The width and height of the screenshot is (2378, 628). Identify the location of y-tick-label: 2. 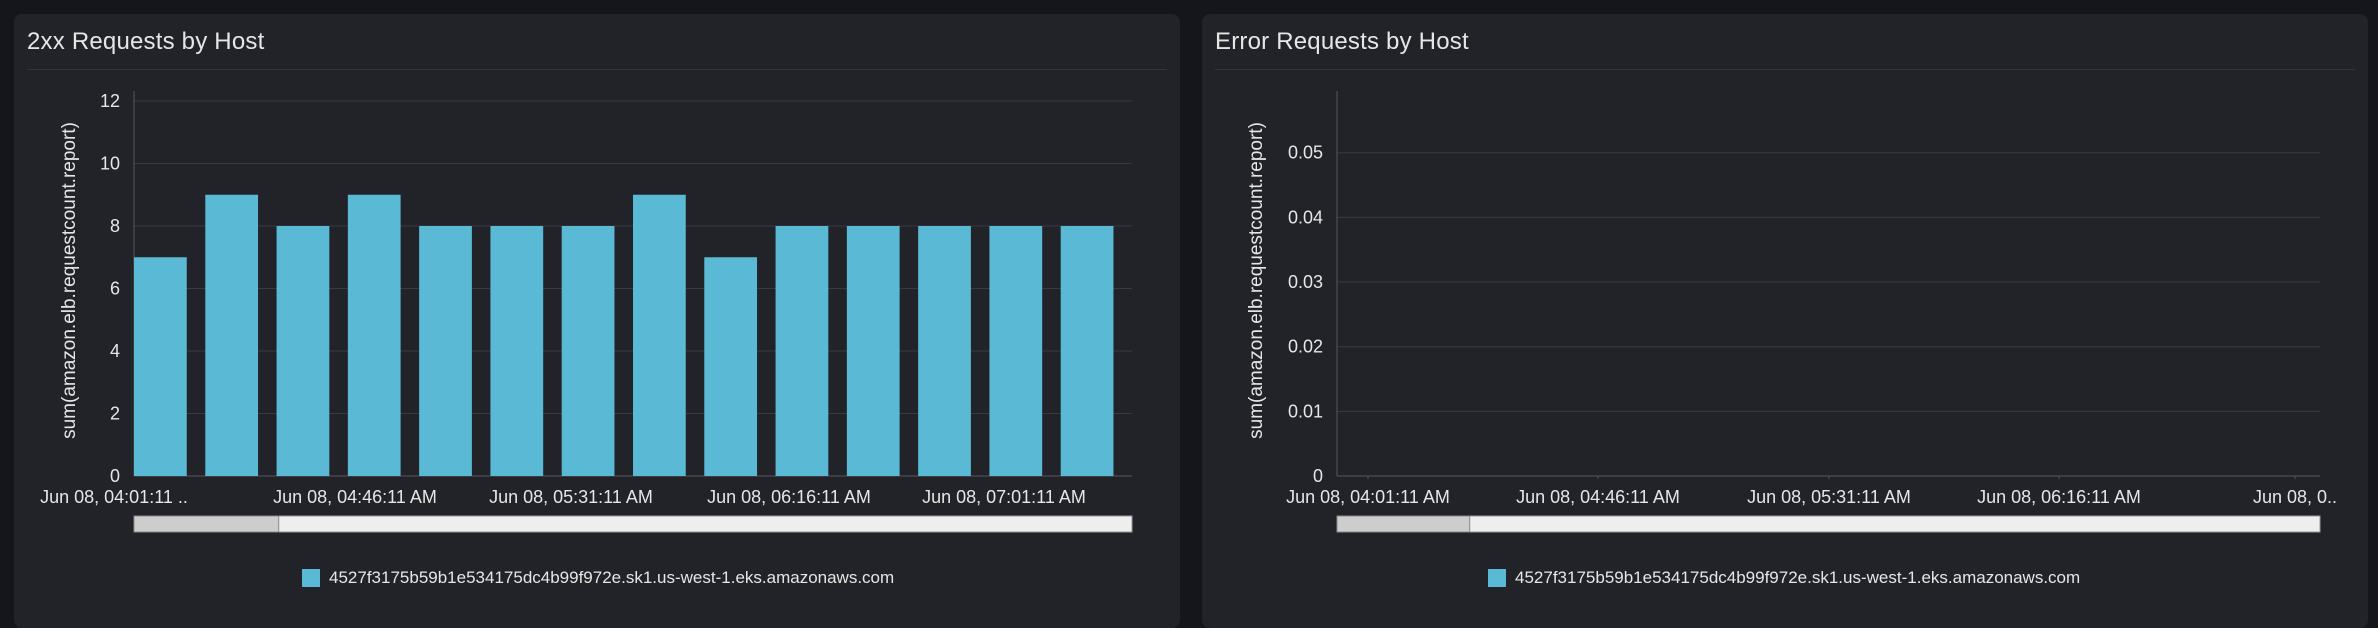
(115, 414).